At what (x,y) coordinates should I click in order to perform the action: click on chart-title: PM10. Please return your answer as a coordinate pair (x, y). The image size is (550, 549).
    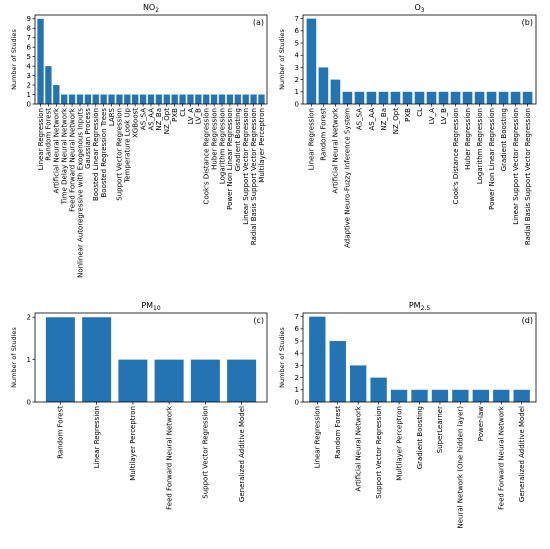
    Looking at the image, I should click on (151, 306).